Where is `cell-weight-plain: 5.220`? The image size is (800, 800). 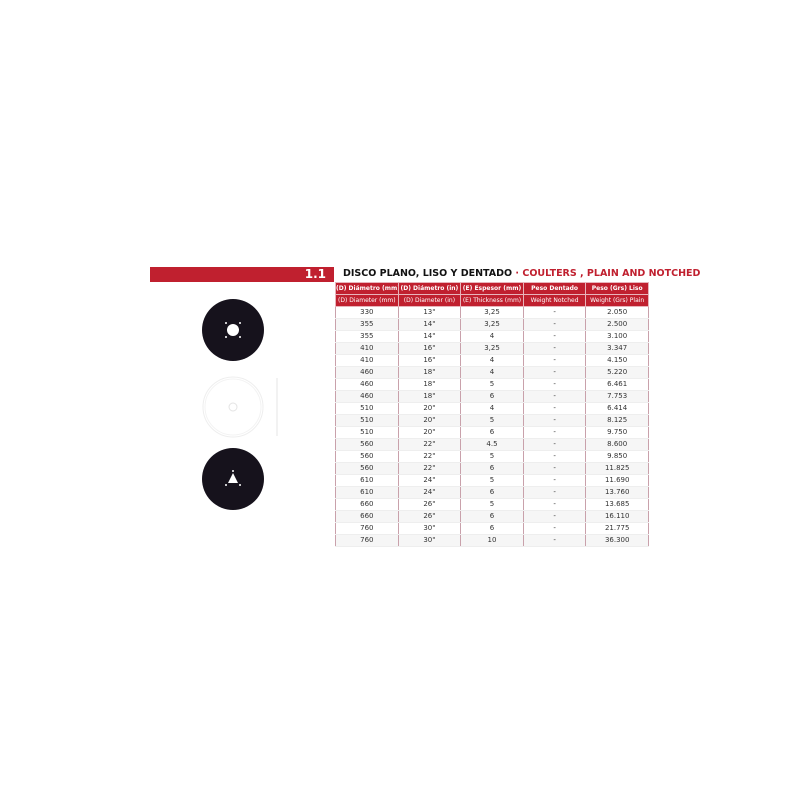 cell-weight-plain: 5.220 is located at coordinates (617, 372).